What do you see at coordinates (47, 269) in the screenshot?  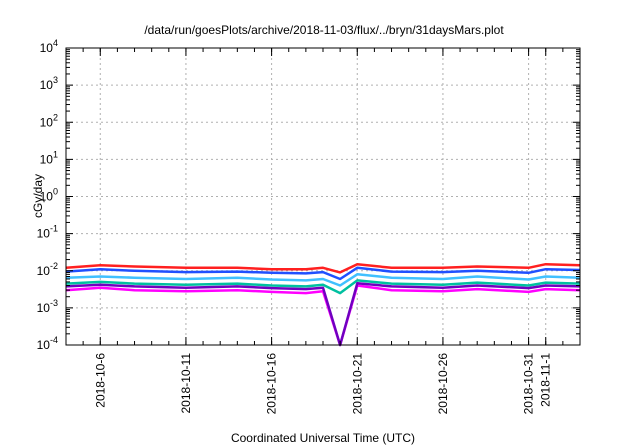 I see `y-tick-label: 10⁻²` at bounding box center [47, 269].